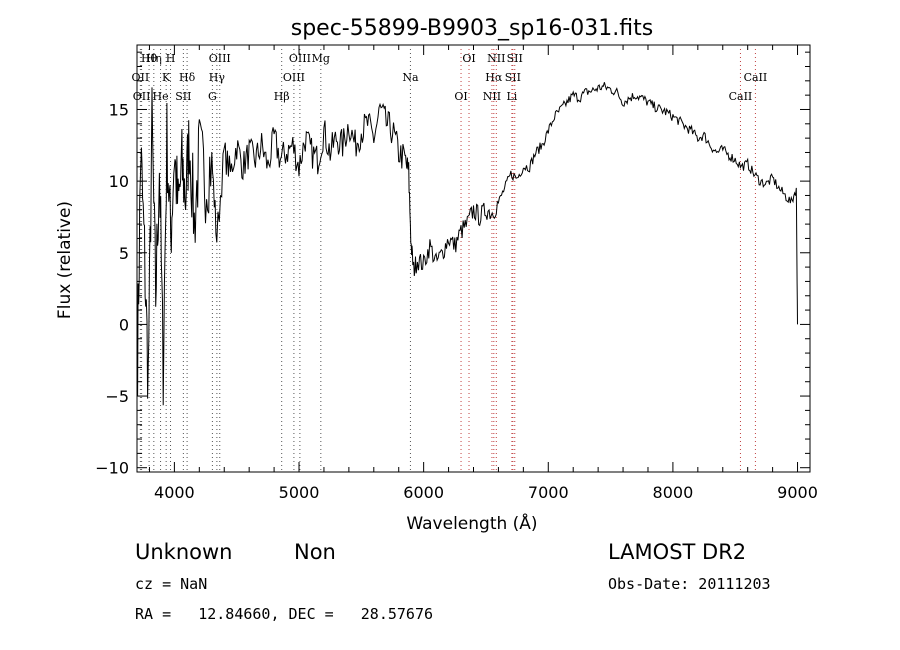  Describe the element at coordinates (492, 96) in the screenshot. I see `line-label-20: NII` at that location.